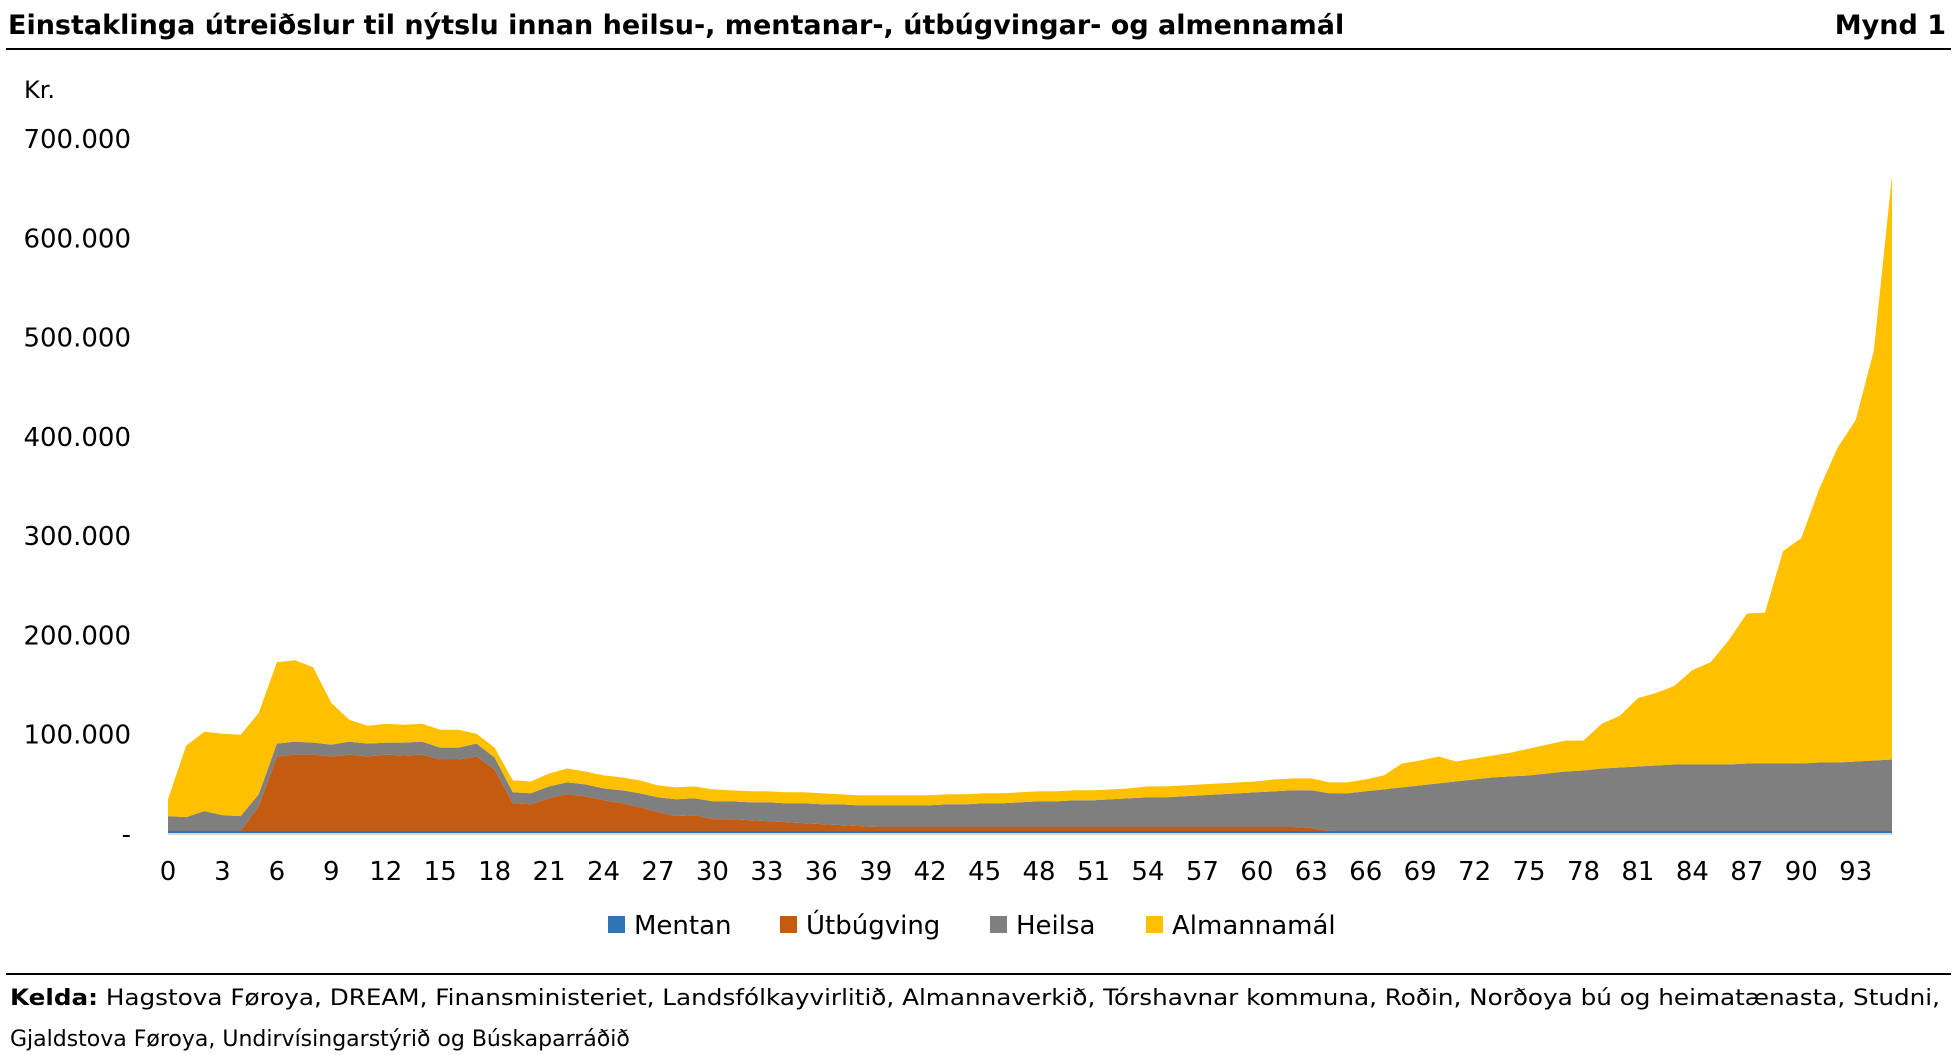 The image size is (1957, 1055). Describe the element at coordinates (126, 835) in the screenshot. I see `y-tick-label: -` at that location.